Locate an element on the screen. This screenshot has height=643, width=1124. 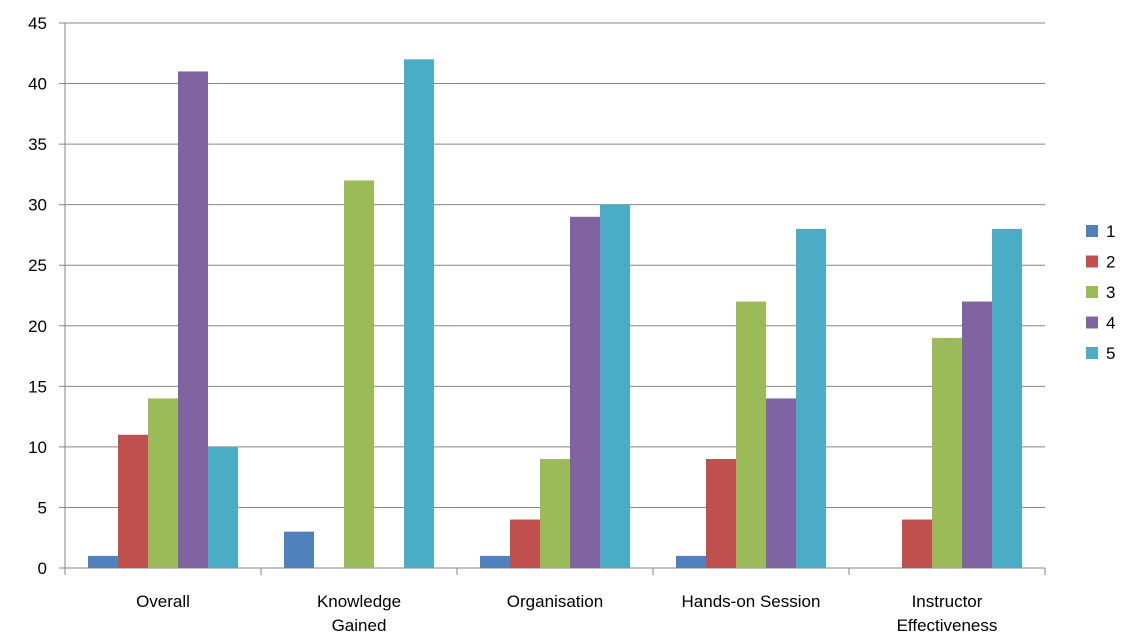
y-tick-label-10: 10 is located at coordinates (37, 447).